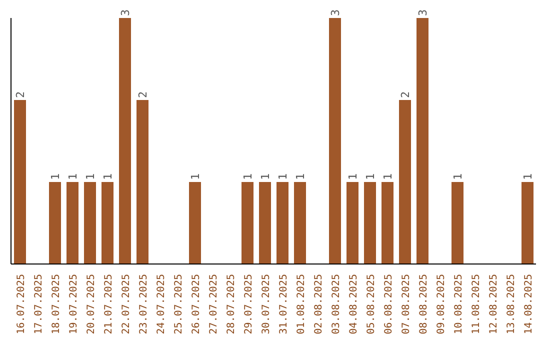  I want to click on x-tick-label: 23.07.2025, so click(144, 304).